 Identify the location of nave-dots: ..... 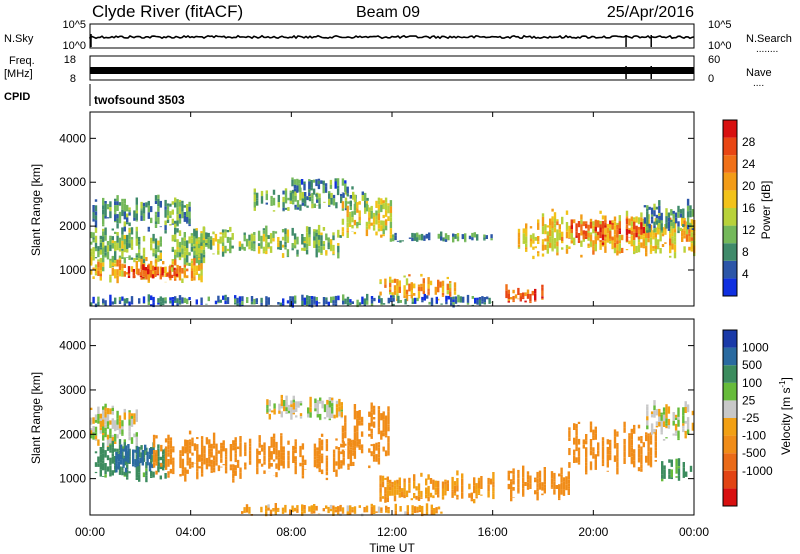
(758, 83).